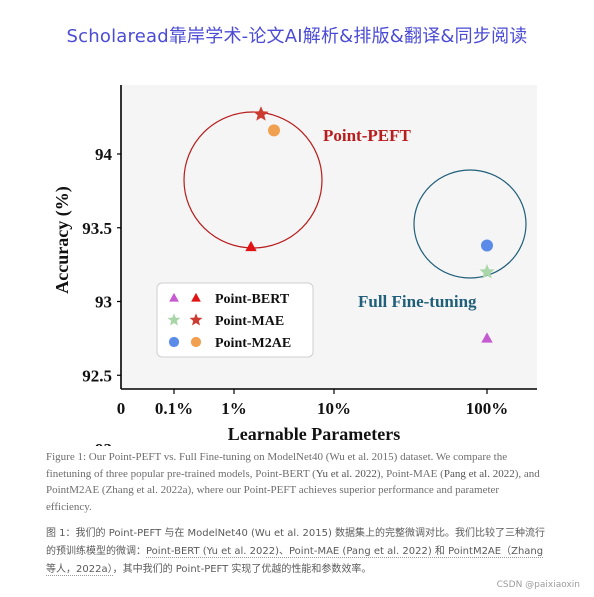 Image resolution: width=594 pixels, height=597 pixels. What do you see at coordinates (261, 113) in the screenshot?
I see `point-mae-point-peft-point` at bounding box center [261, 113].